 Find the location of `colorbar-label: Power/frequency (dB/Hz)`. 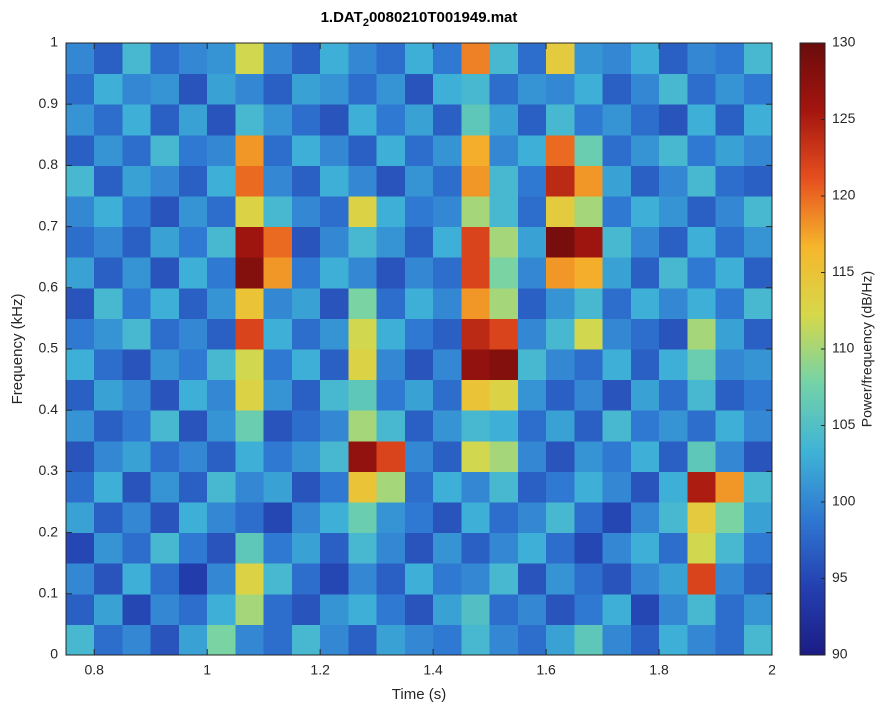

colorbar-label: Power/frequency (dB/Hz) is located at coordinates (867, 349).